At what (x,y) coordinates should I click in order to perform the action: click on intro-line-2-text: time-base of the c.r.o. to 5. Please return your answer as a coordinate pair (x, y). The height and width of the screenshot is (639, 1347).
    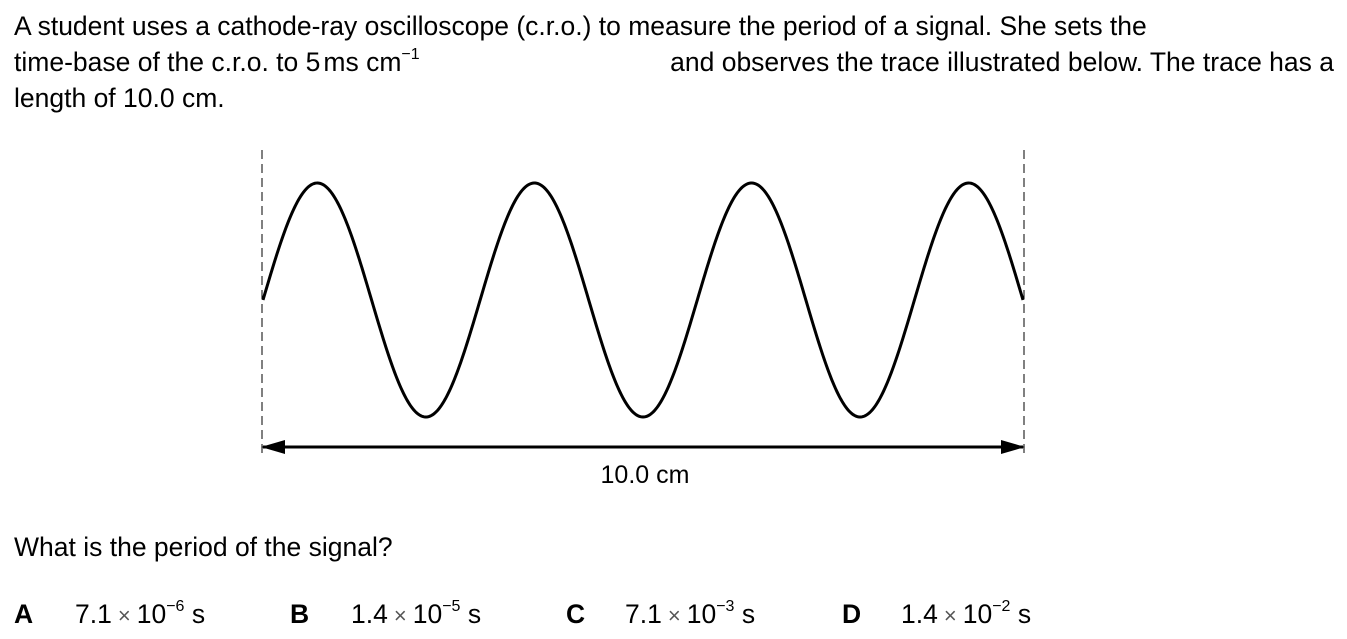
    Looking at the image, I should click on (167, 62).